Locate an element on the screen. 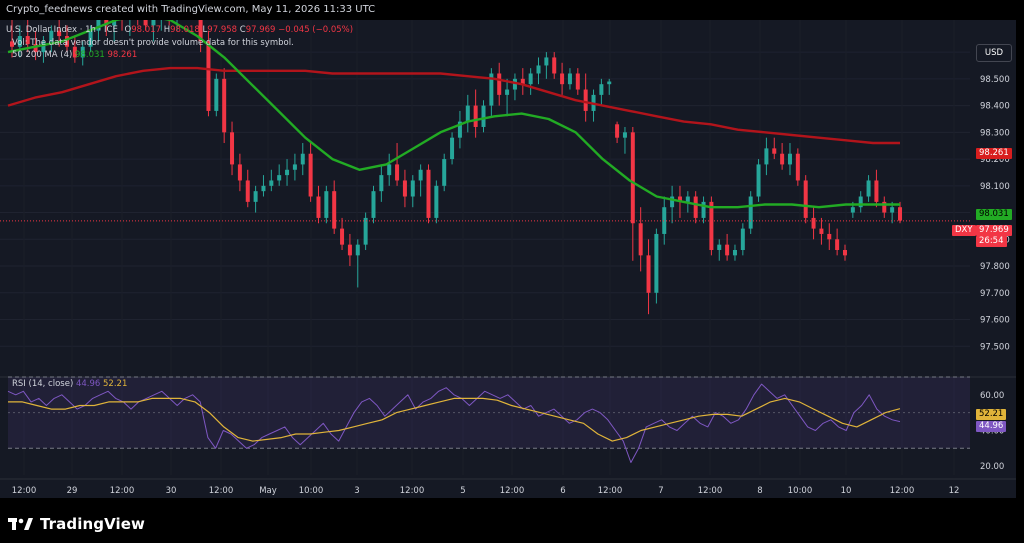 This screenshot has height=543, width=1024. low-label: L is located at coordinates (205, 30).